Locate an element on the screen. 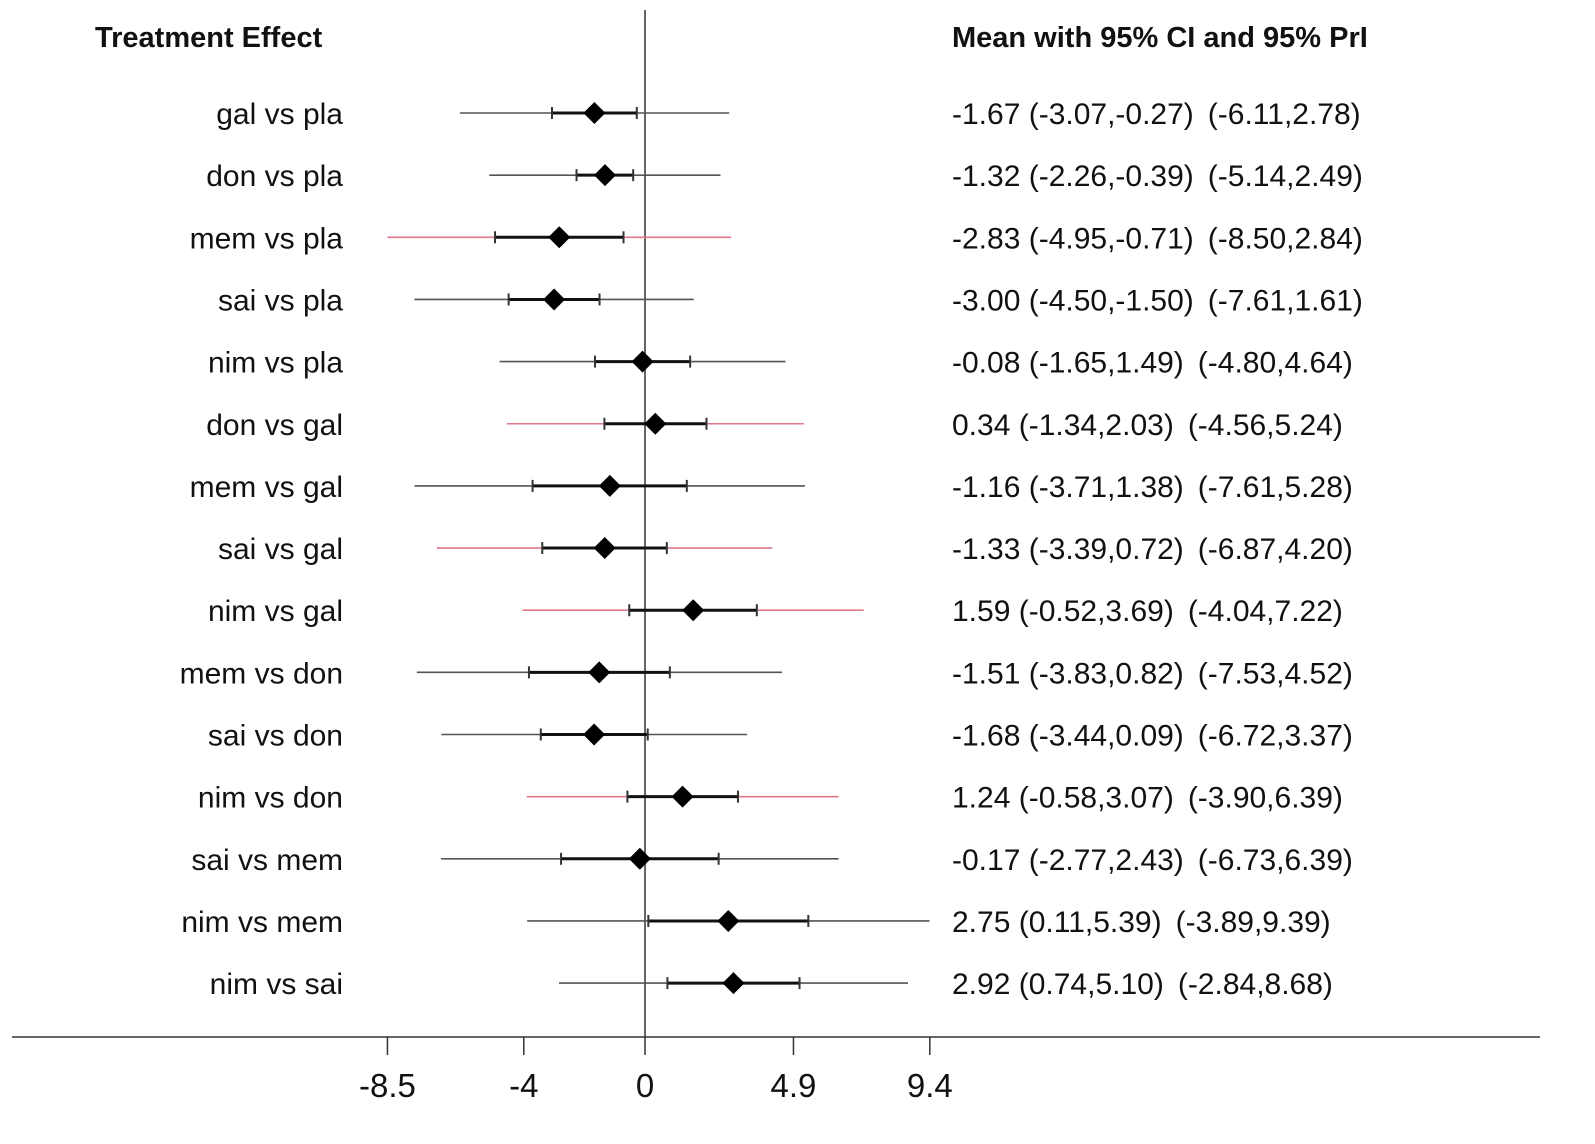 The height and width of the screenshot is (1144, 1595). ci-value-text: 1.59 (-0.52,3.69) is located at coordinates (1063, 611).